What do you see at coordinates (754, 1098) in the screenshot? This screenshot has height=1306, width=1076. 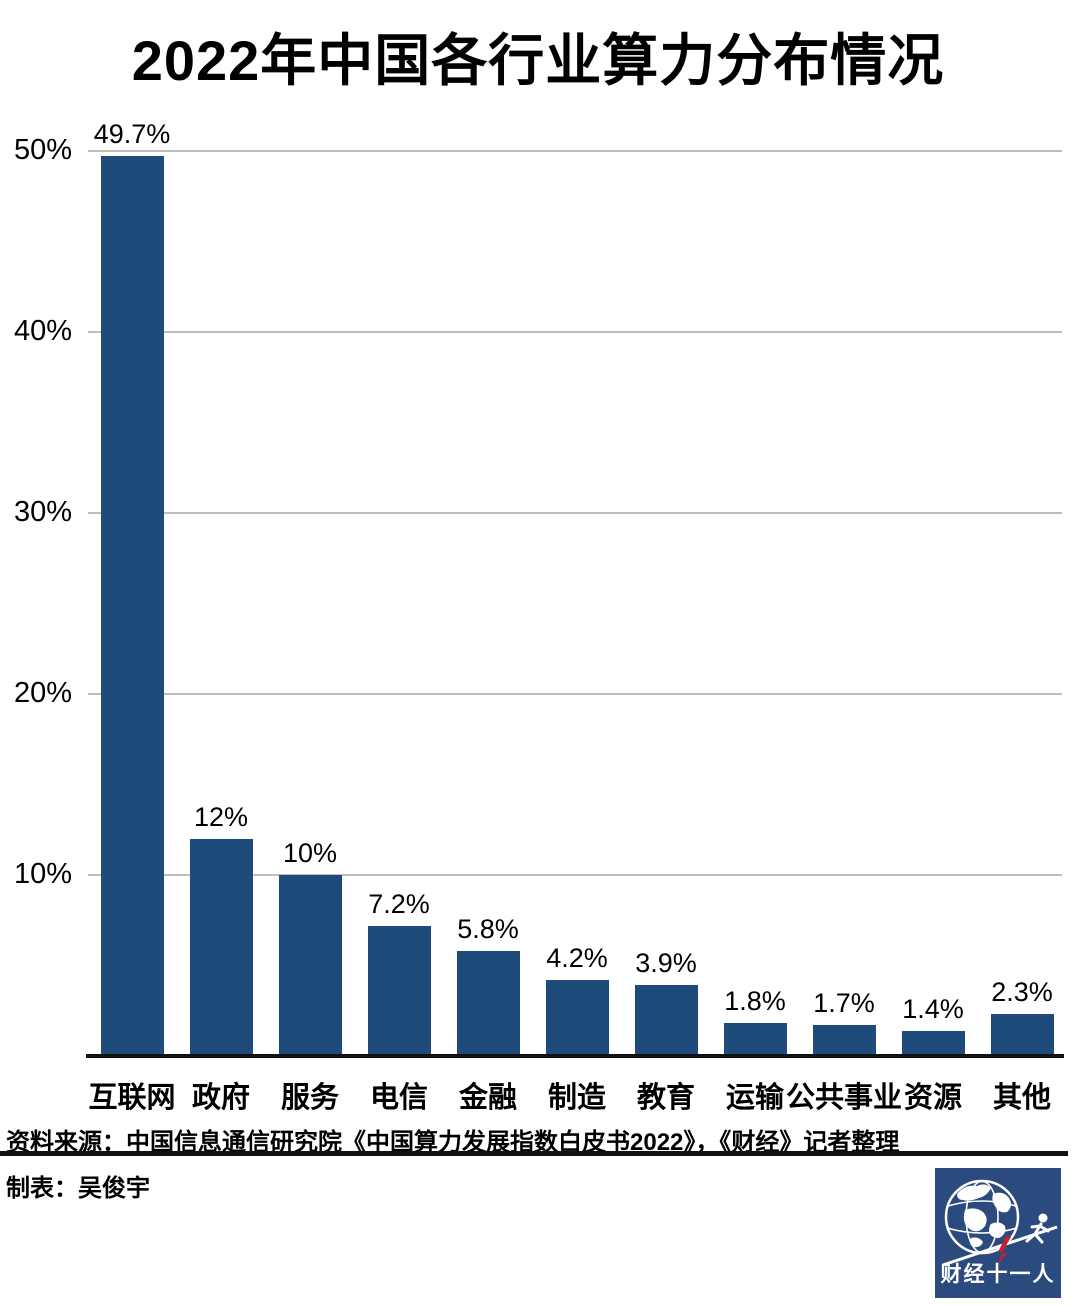 I see `category-label: 运输` at bounding box center [754, 1098].